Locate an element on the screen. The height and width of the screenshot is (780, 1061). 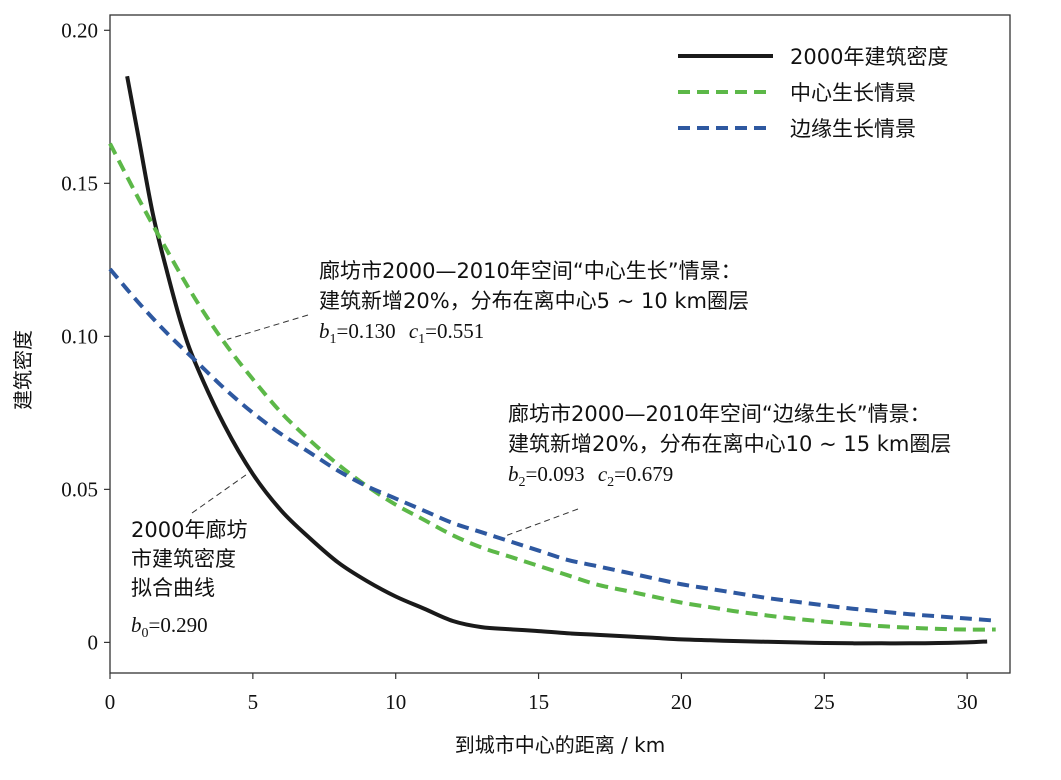
annotation-text-fit2000: 拟合曲线 is located at coordinates (173, 588).